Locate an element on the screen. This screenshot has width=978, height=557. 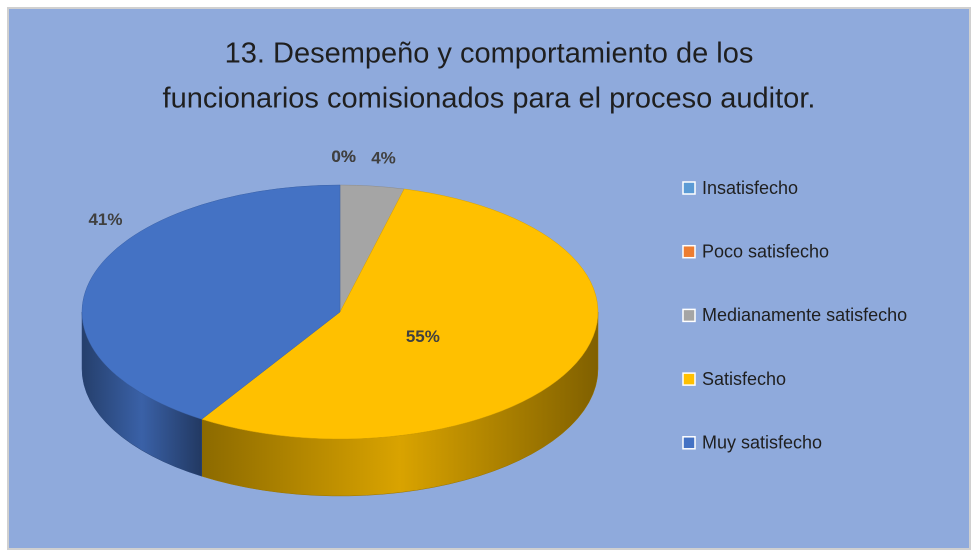
legend-label: Poco satisfecho is located at coordinates (765, 251).